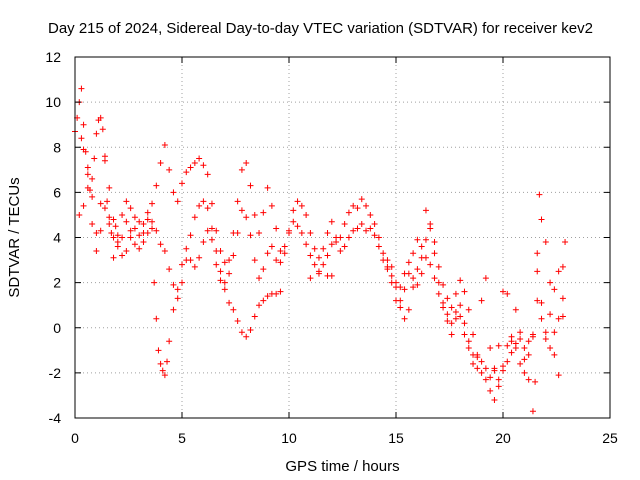  What do you see at coordinates (75, 438) in the screenshot?
I see `x-tick-label: 0` at bounding box center [75, 438].